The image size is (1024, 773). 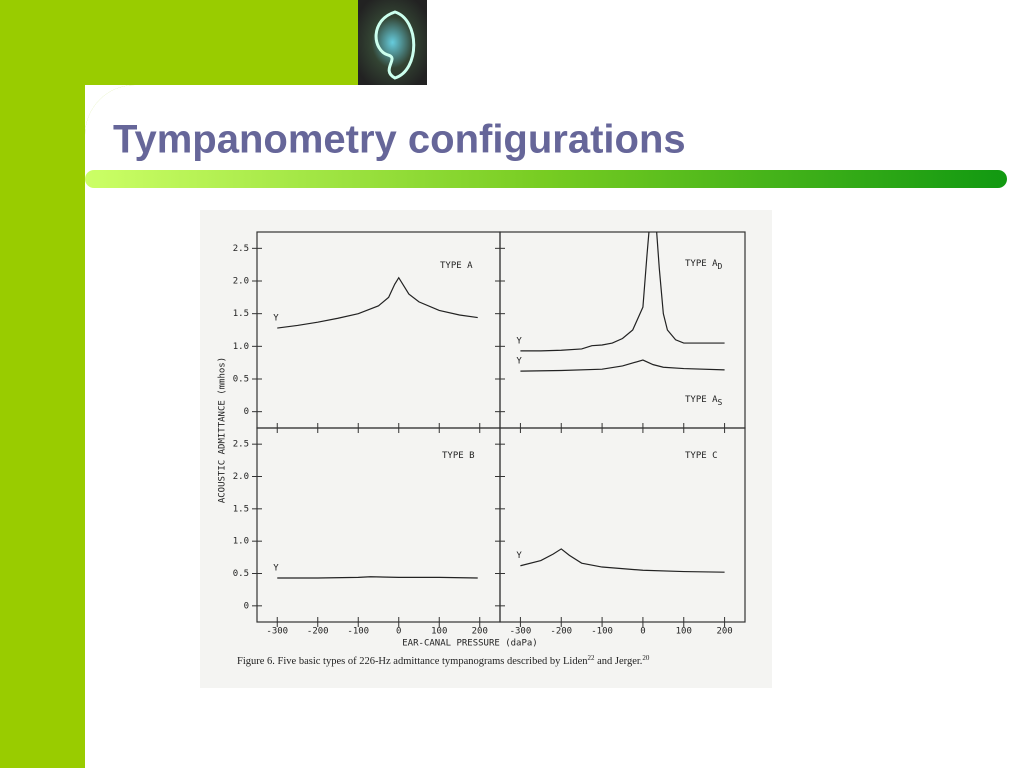 I want to click on top-bar, so click(x=179, y=42).